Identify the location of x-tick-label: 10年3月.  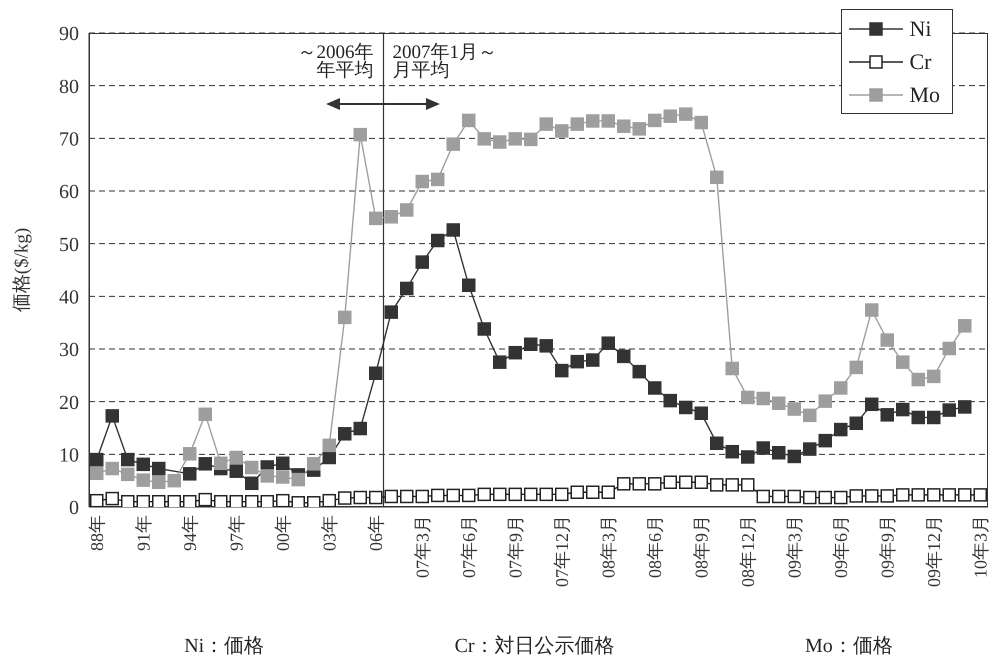
(980, 546).